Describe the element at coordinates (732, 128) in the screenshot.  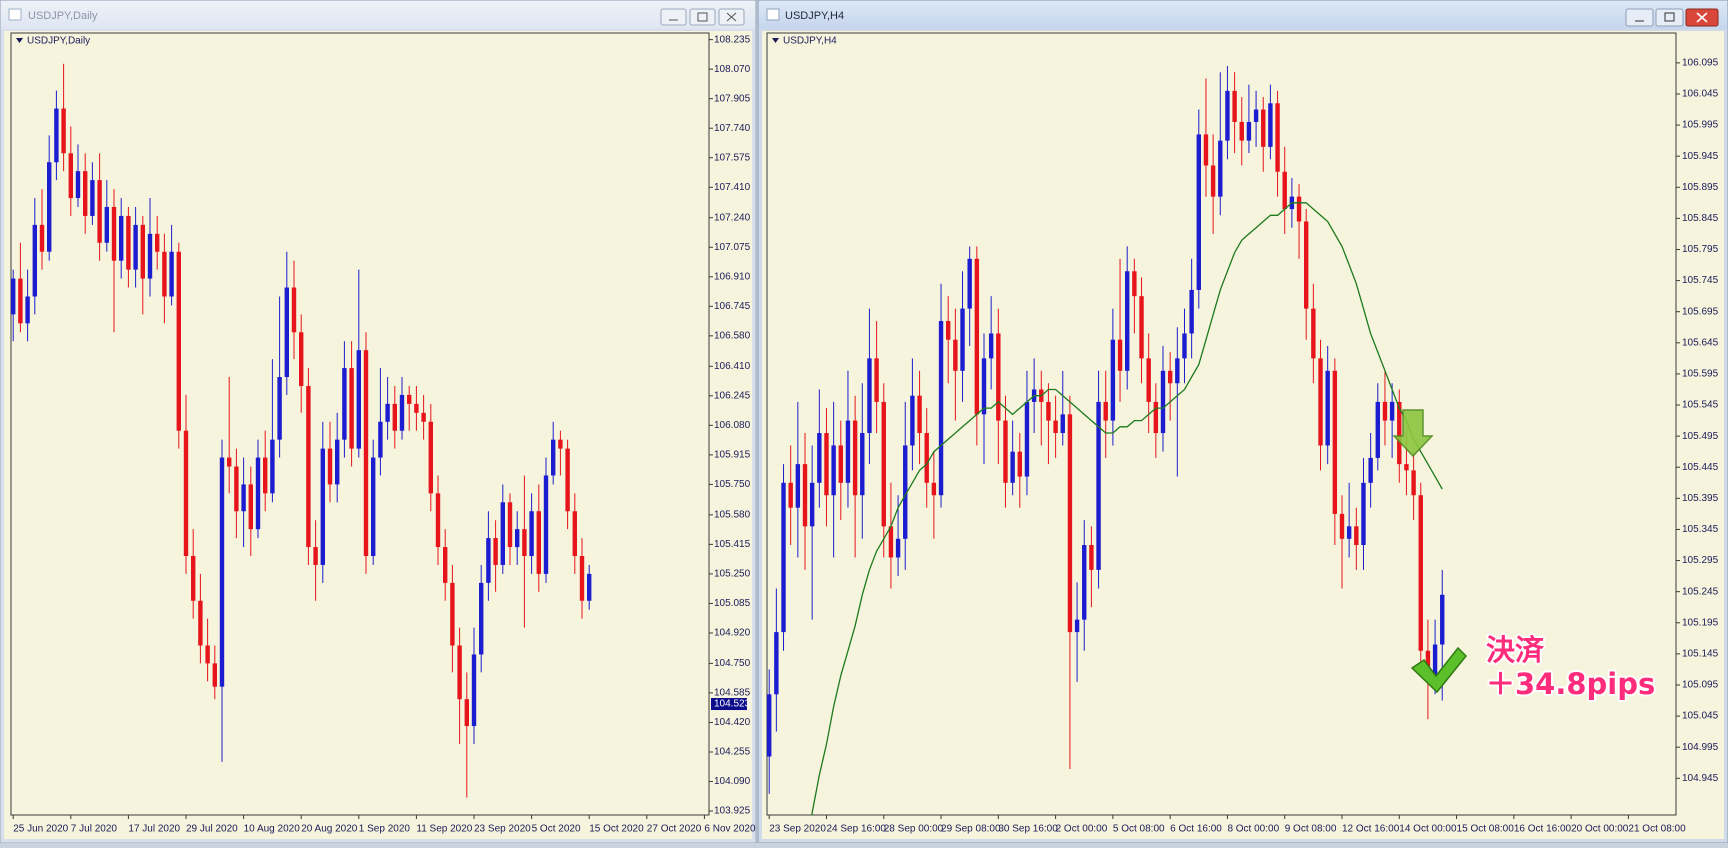
I see `y-tick-label: 107.740` at that location.